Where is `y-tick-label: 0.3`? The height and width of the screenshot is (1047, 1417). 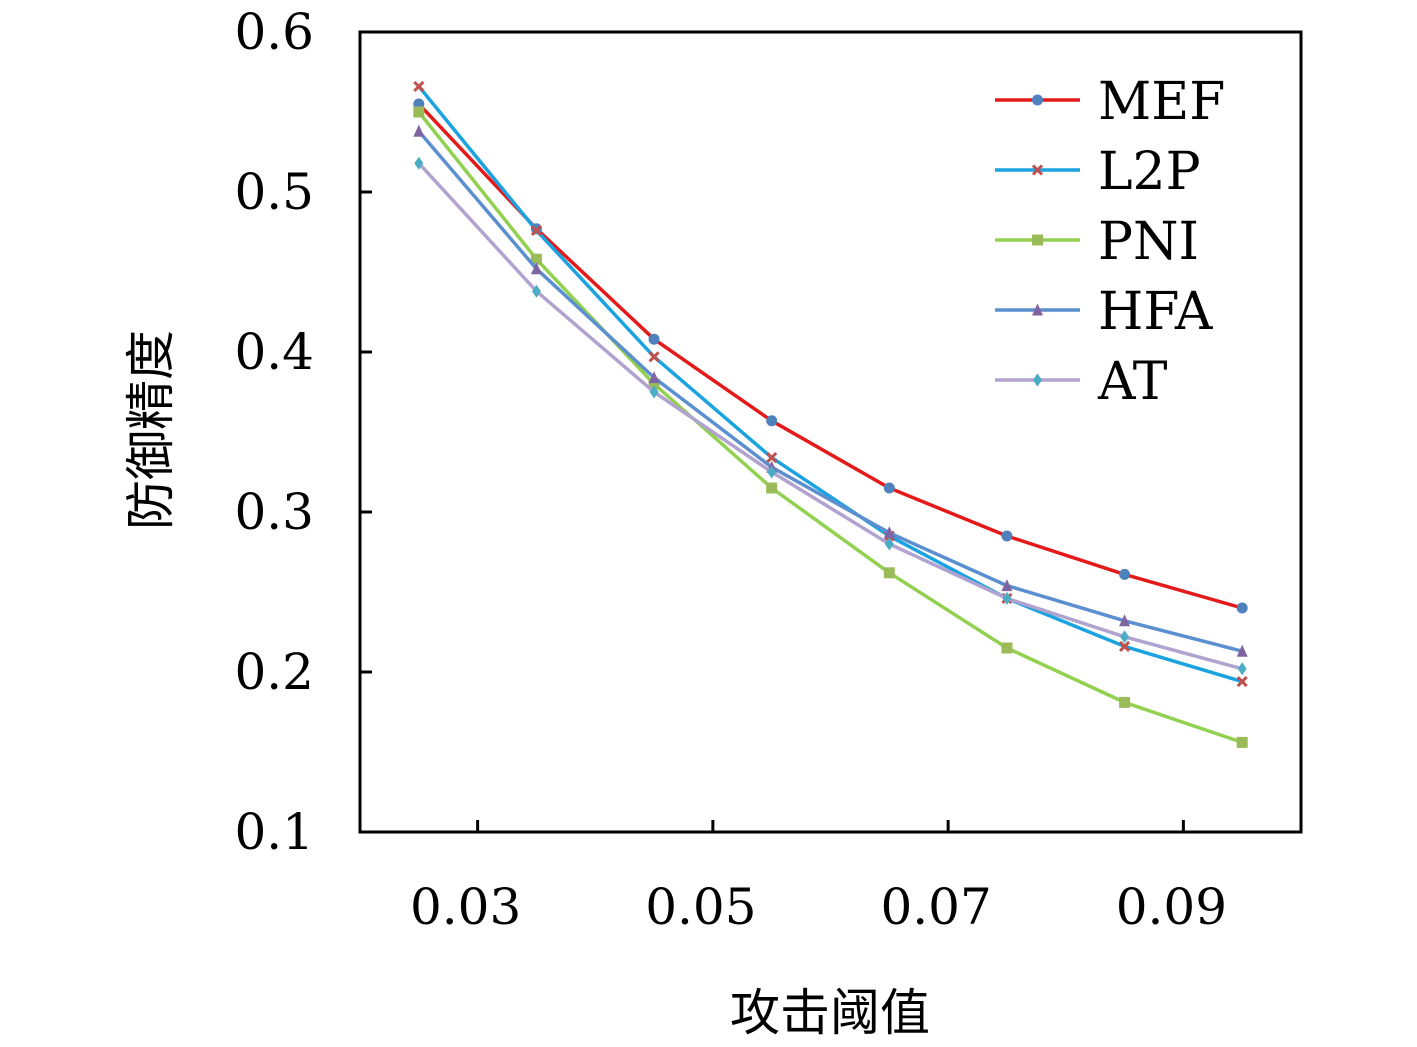
y-tick-label: 0.3 is located at coordinates (274, 512).